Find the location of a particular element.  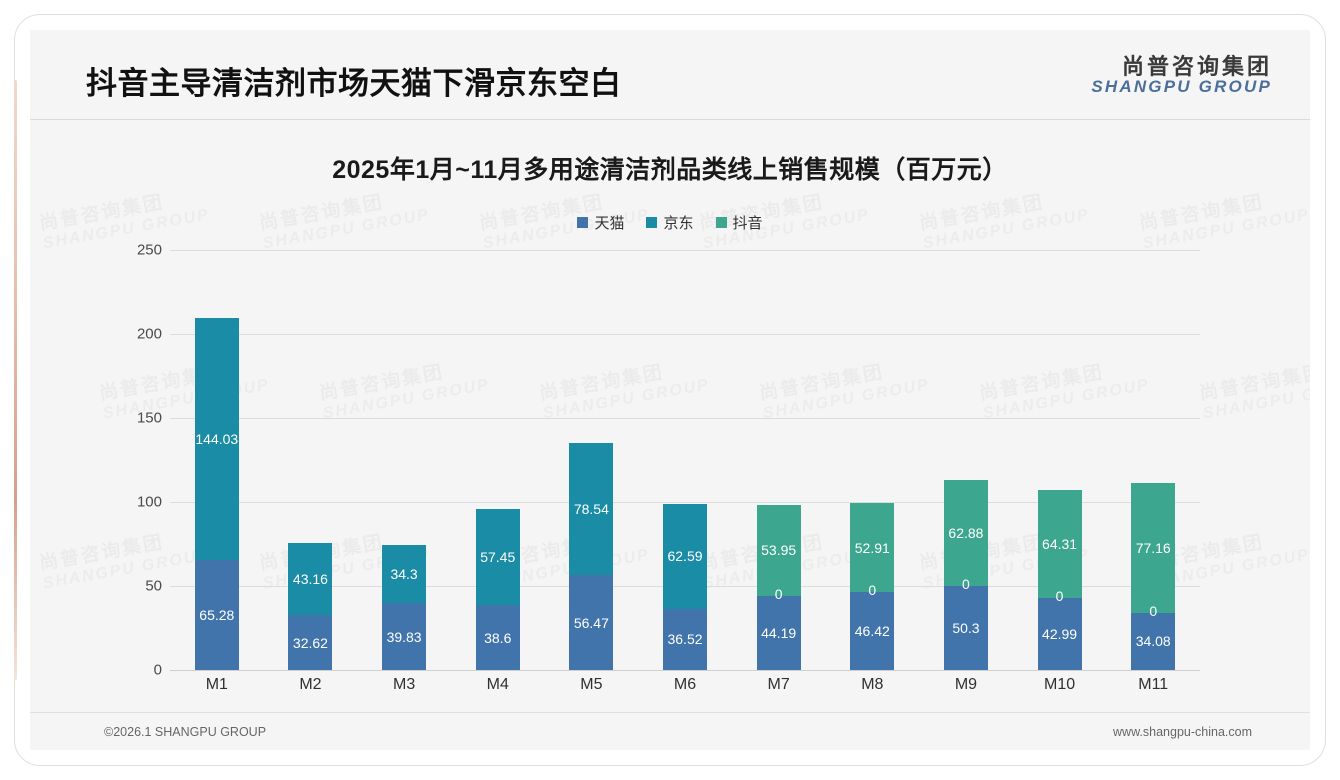

chart-title: 2025年1月~11月多用途清洁剂品类线上销售规模（百万元） is located at coordinates (670, 170).